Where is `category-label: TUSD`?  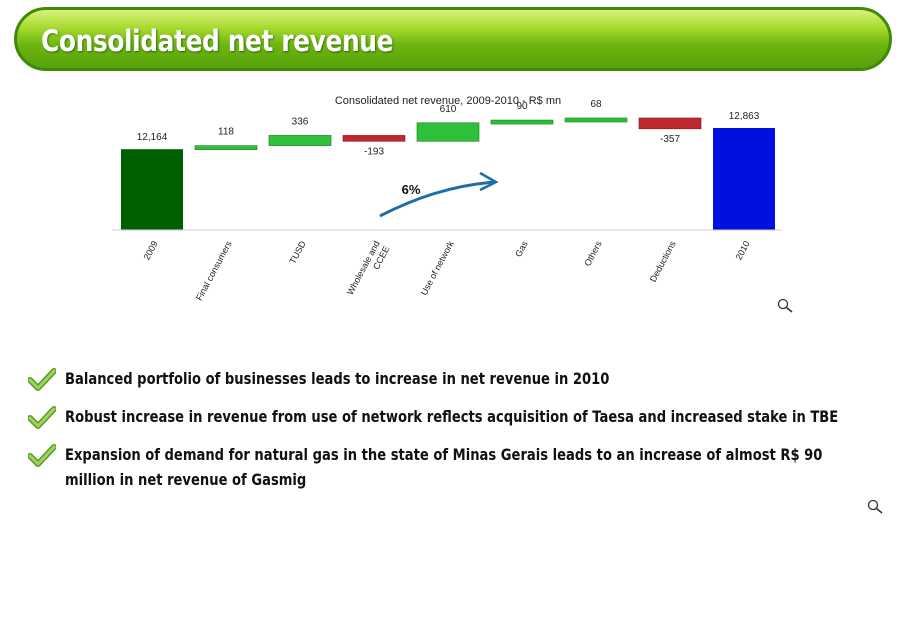 category-label: TUSD is located at coordinates (297, 252).